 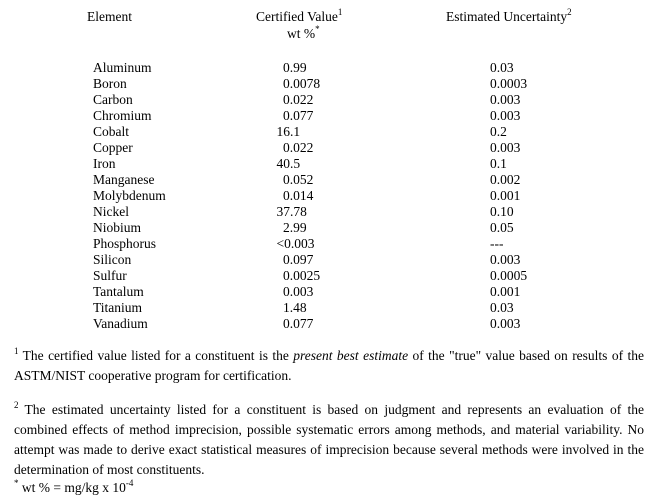 What do you see at coordinates (302, 83) in the screenshot?
I see `certified-value-cell: 0.0078` at bounding box center [302, 83].